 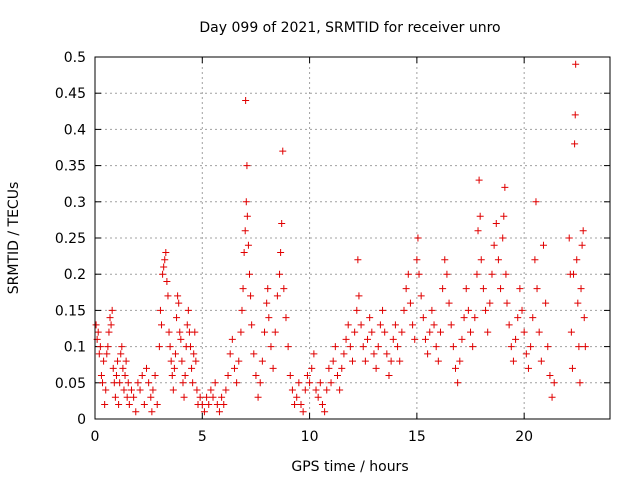 What do you see at coordinates (75, 203) in the screenshot?
I see `y-tick-label: 0.3` at bounding box center [75, 203].